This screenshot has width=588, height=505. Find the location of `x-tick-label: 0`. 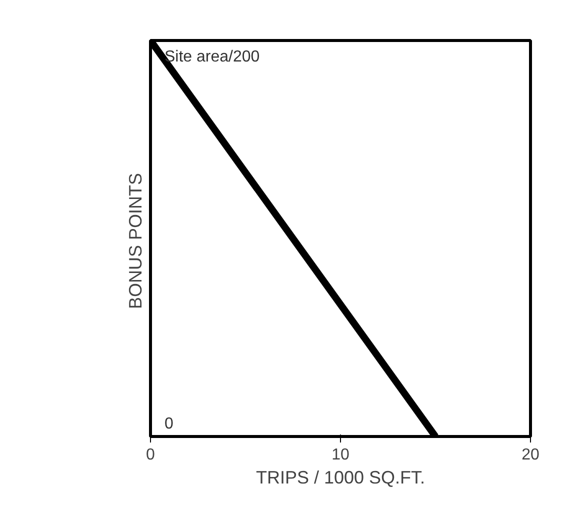

x-tick-label: 0 is located at coordinates (151, 455).